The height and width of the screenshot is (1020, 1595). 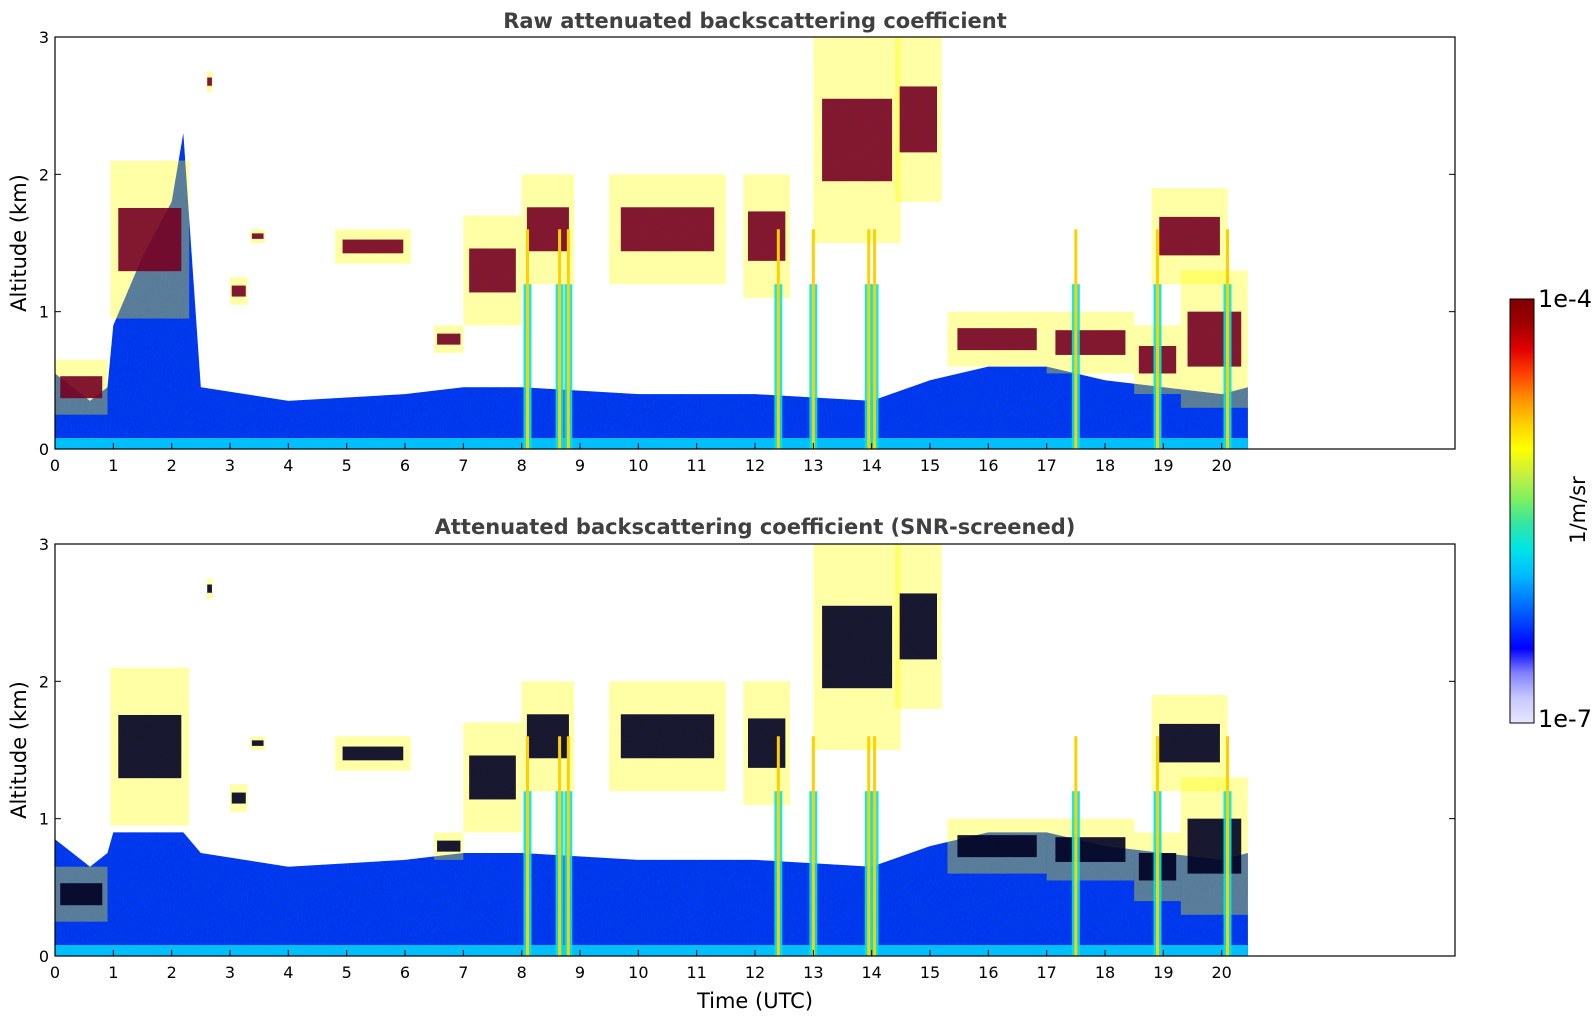 What do you see at coordinates (651, 443) in the screenshot?
I see `surface-layer` at bounding box center [651, 443].